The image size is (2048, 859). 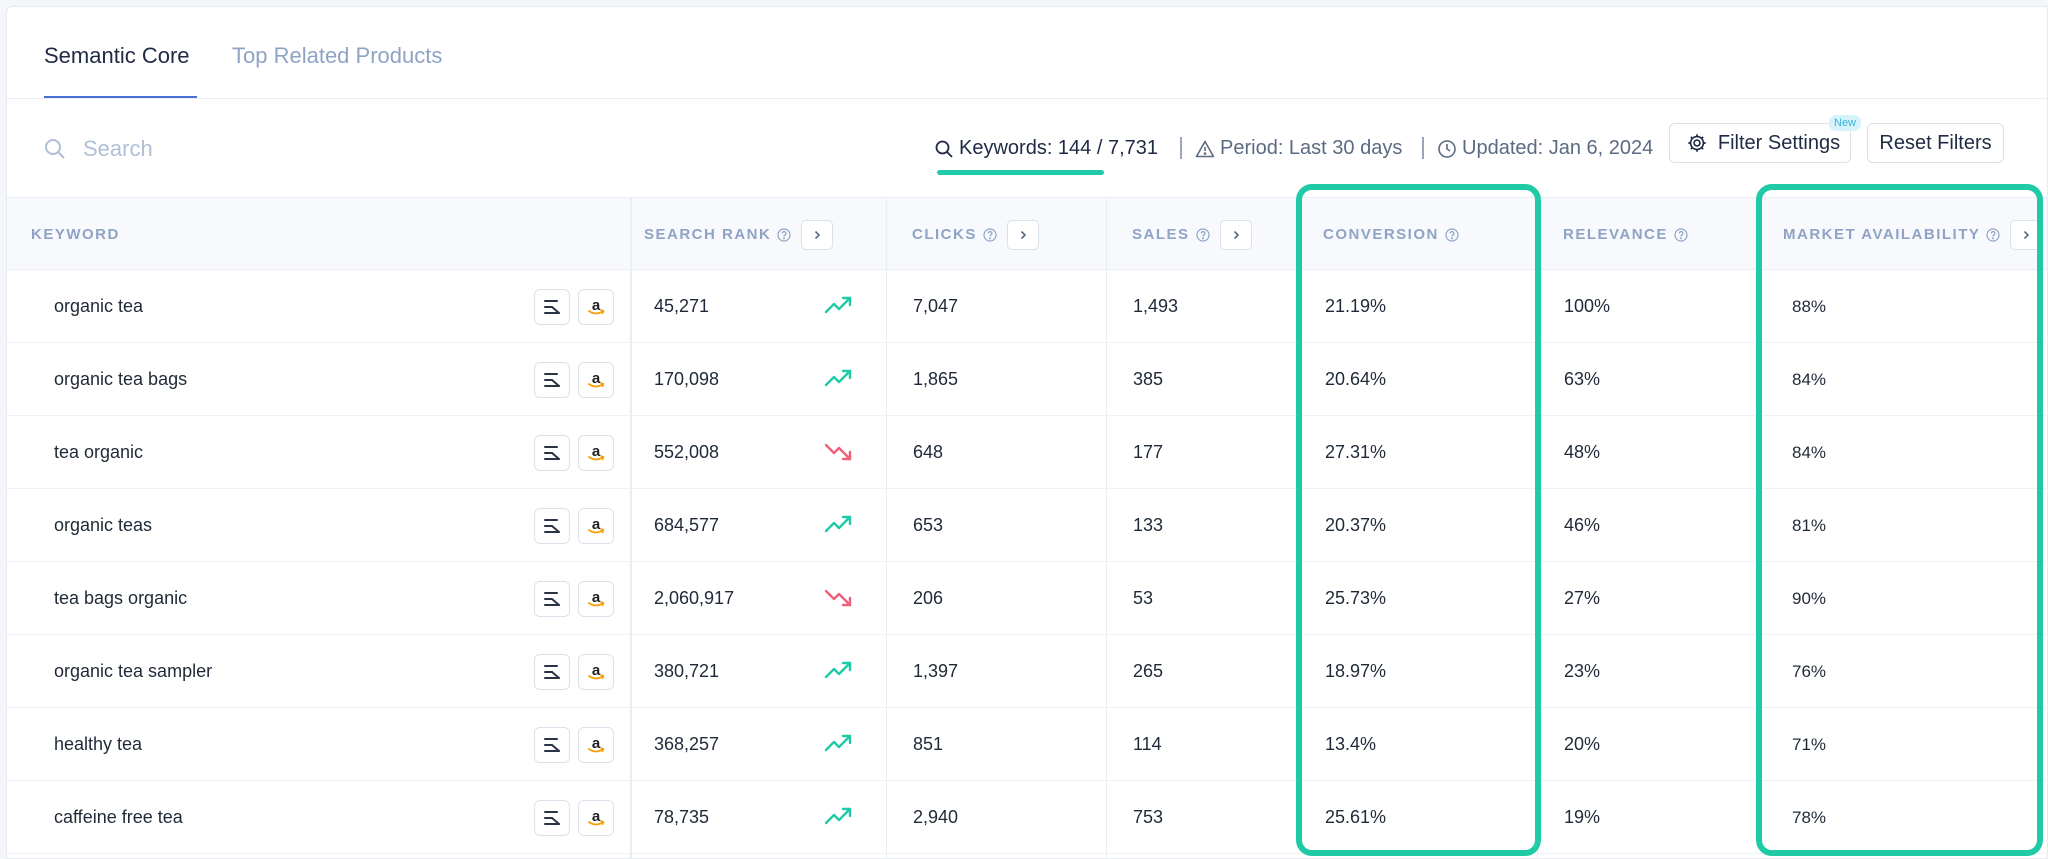 I want to click on period-info: Period: Last 30 days, so click(x=1298, y=148).